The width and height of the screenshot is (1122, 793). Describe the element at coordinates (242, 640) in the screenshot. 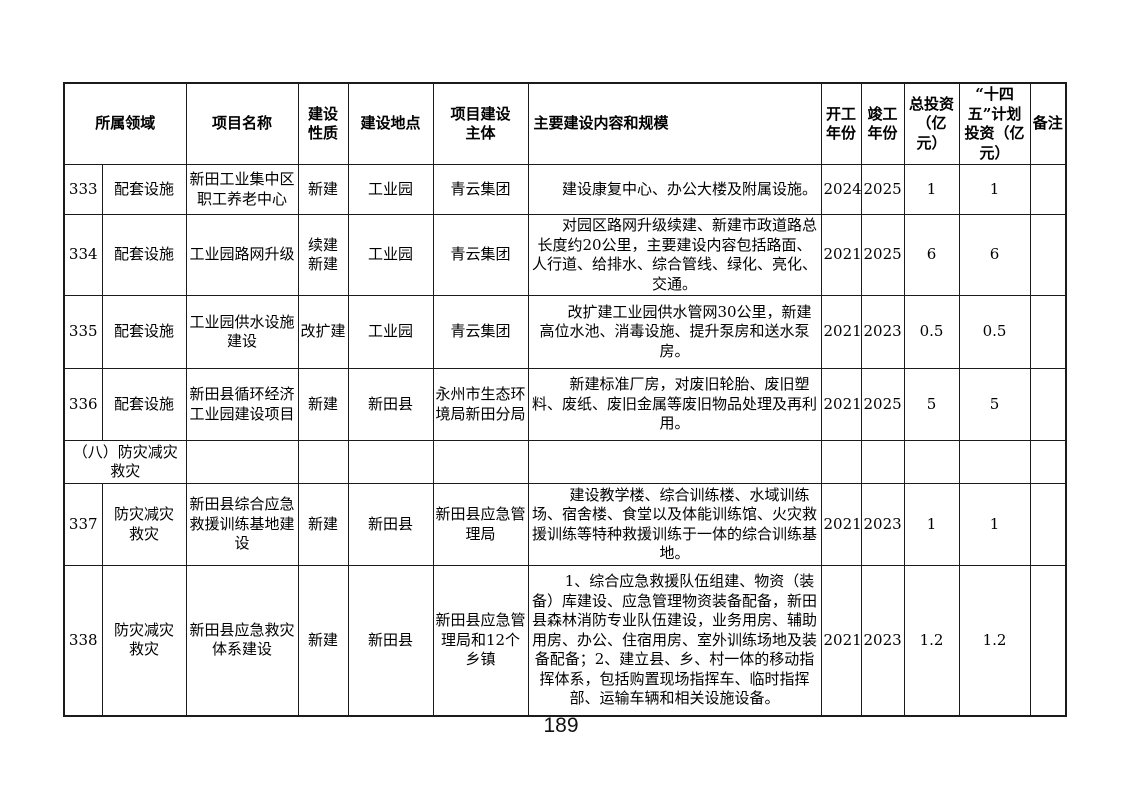

I see `cell-project-name: 新田县应急救灾体系建设` at that location.